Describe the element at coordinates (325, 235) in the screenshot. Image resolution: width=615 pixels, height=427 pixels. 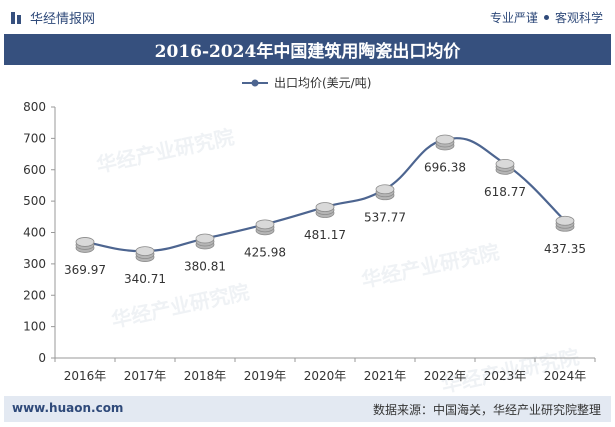
I see `data-label: 481.17` at that location.